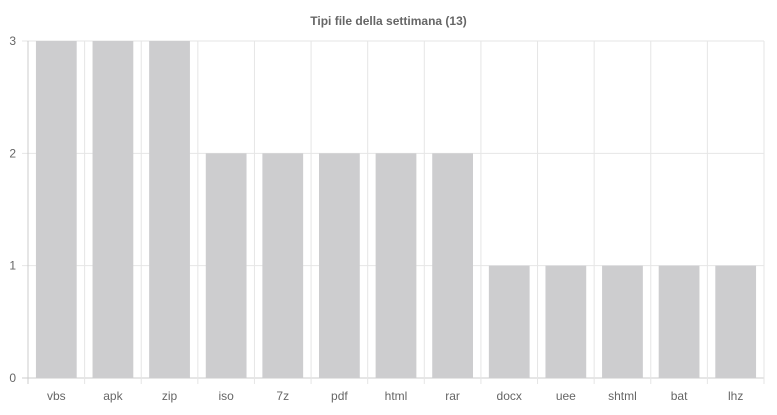  I want to click on x-tick-label-pdf: pdf, so click(339, 396).